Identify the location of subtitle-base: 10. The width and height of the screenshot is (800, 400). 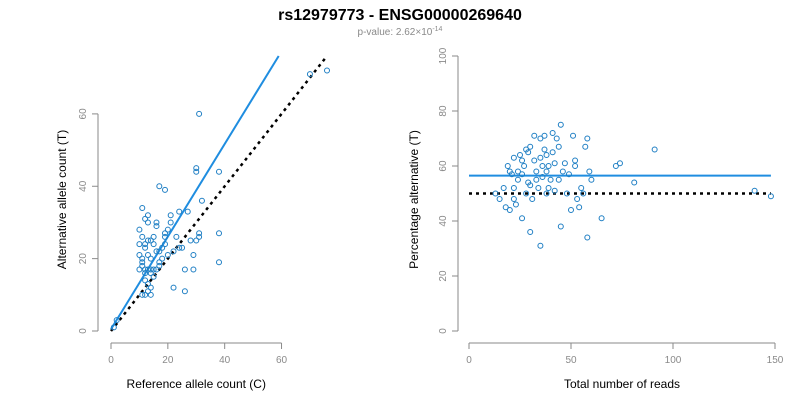
(427, 32).